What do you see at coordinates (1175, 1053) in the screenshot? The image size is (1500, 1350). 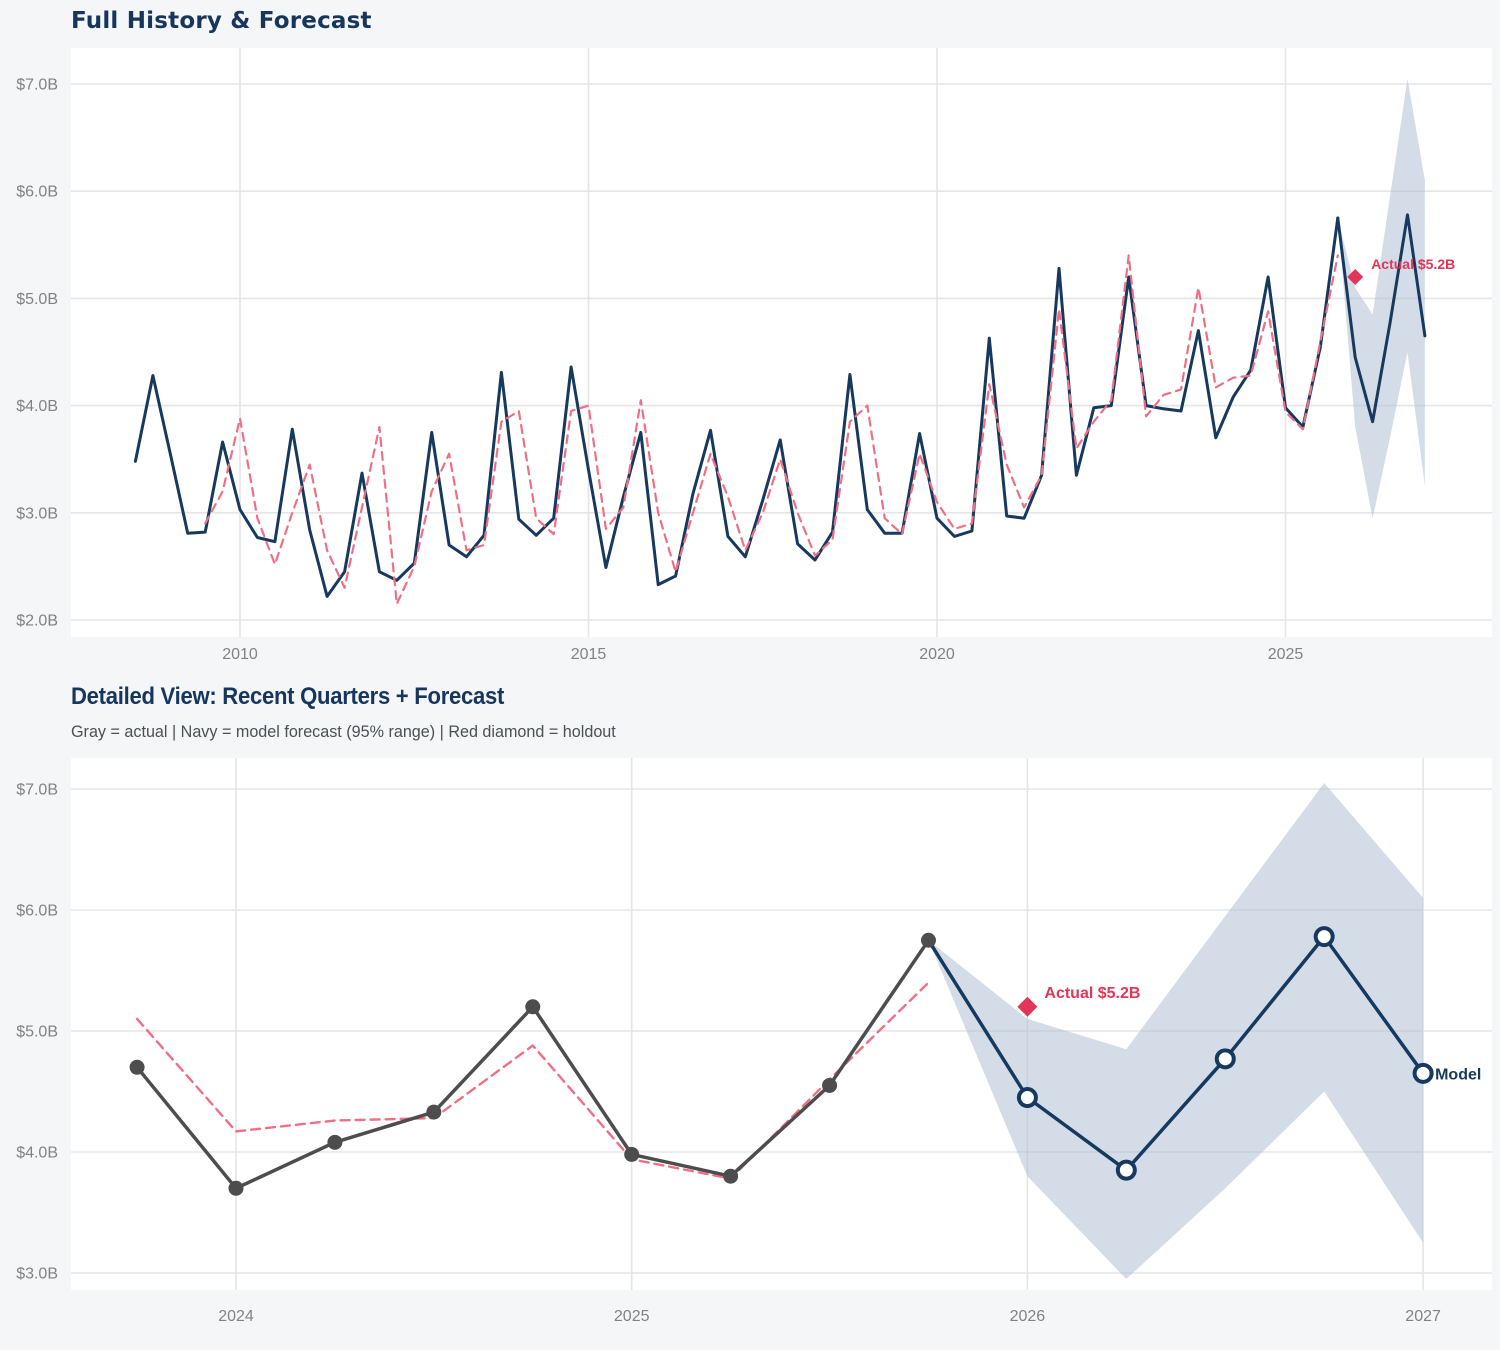 I see `detailed-forecast-line` at bounding box center [1175, 1053].